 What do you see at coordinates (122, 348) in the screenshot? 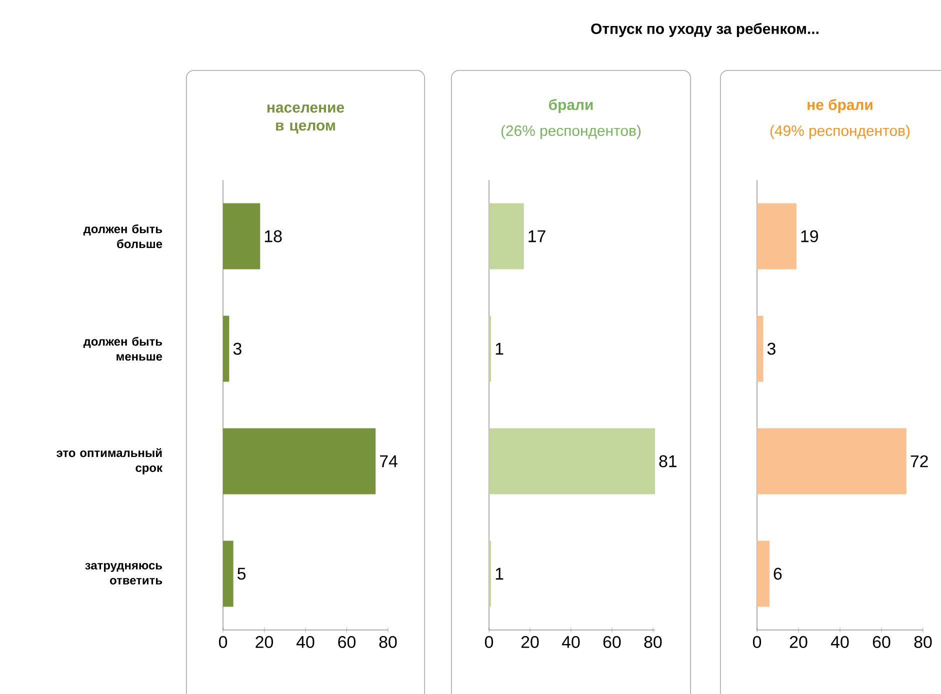
I see `y-tick-label: должен быть меньше` at bounding box center [122, 348].